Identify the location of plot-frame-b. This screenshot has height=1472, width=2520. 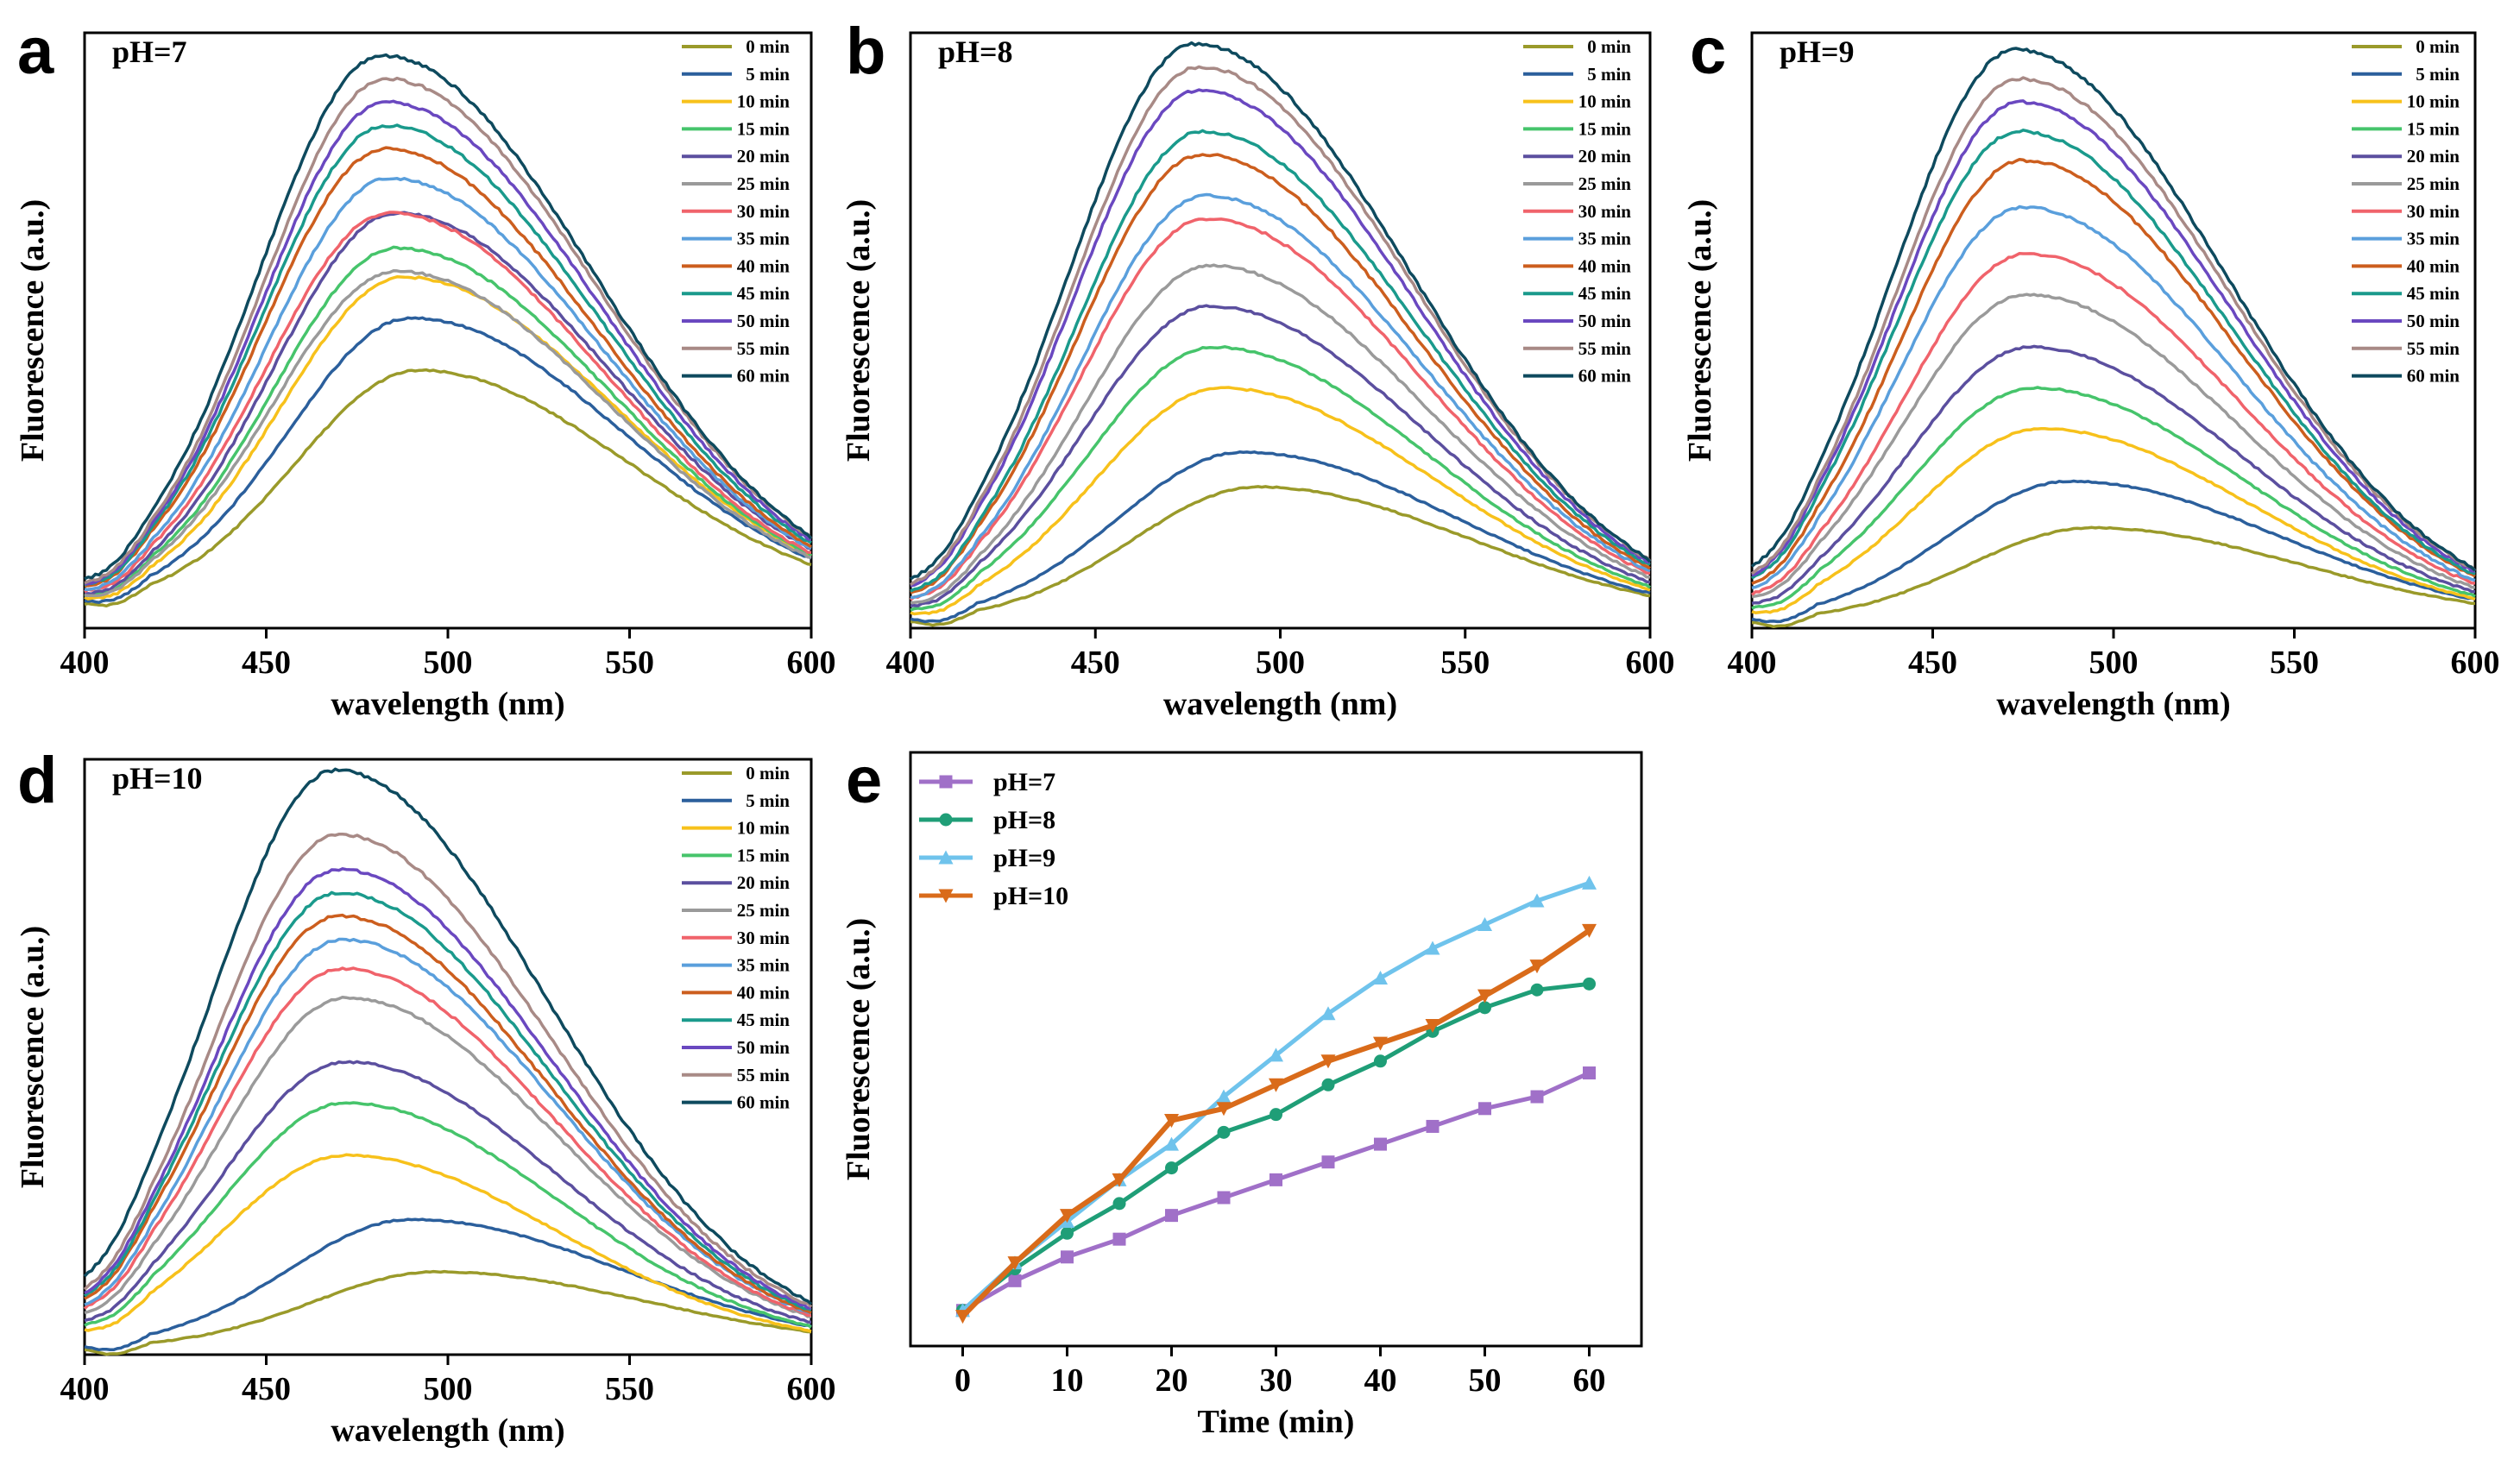
(1281, 330).